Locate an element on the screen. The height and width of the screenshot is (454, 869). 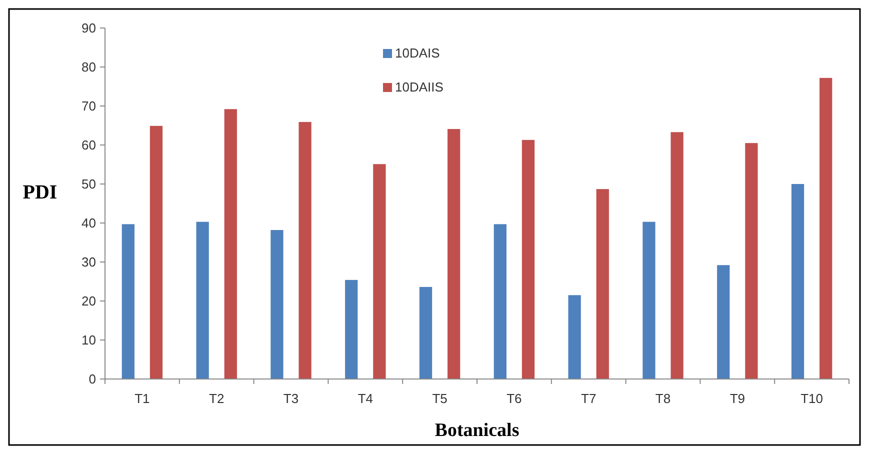
y-tick-label: 80 is located at coordinates (89, 67).